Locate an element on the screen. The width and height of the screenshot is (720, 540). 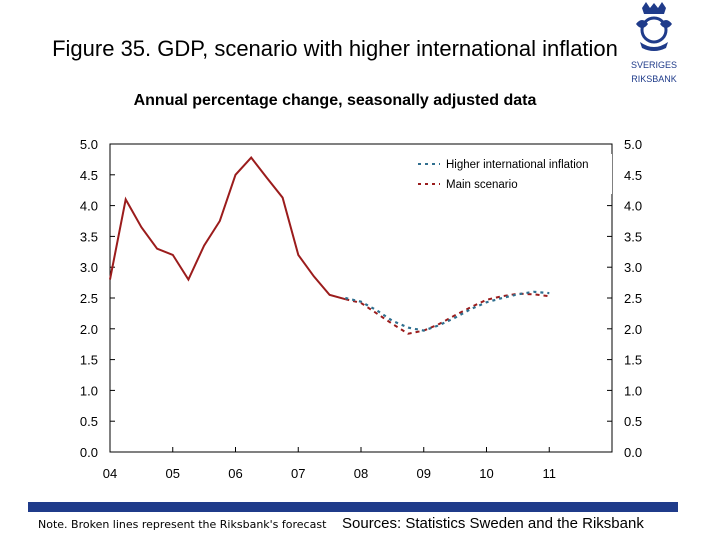
y-tick-label-left: 4.0 is located at coordinates (89, 206).